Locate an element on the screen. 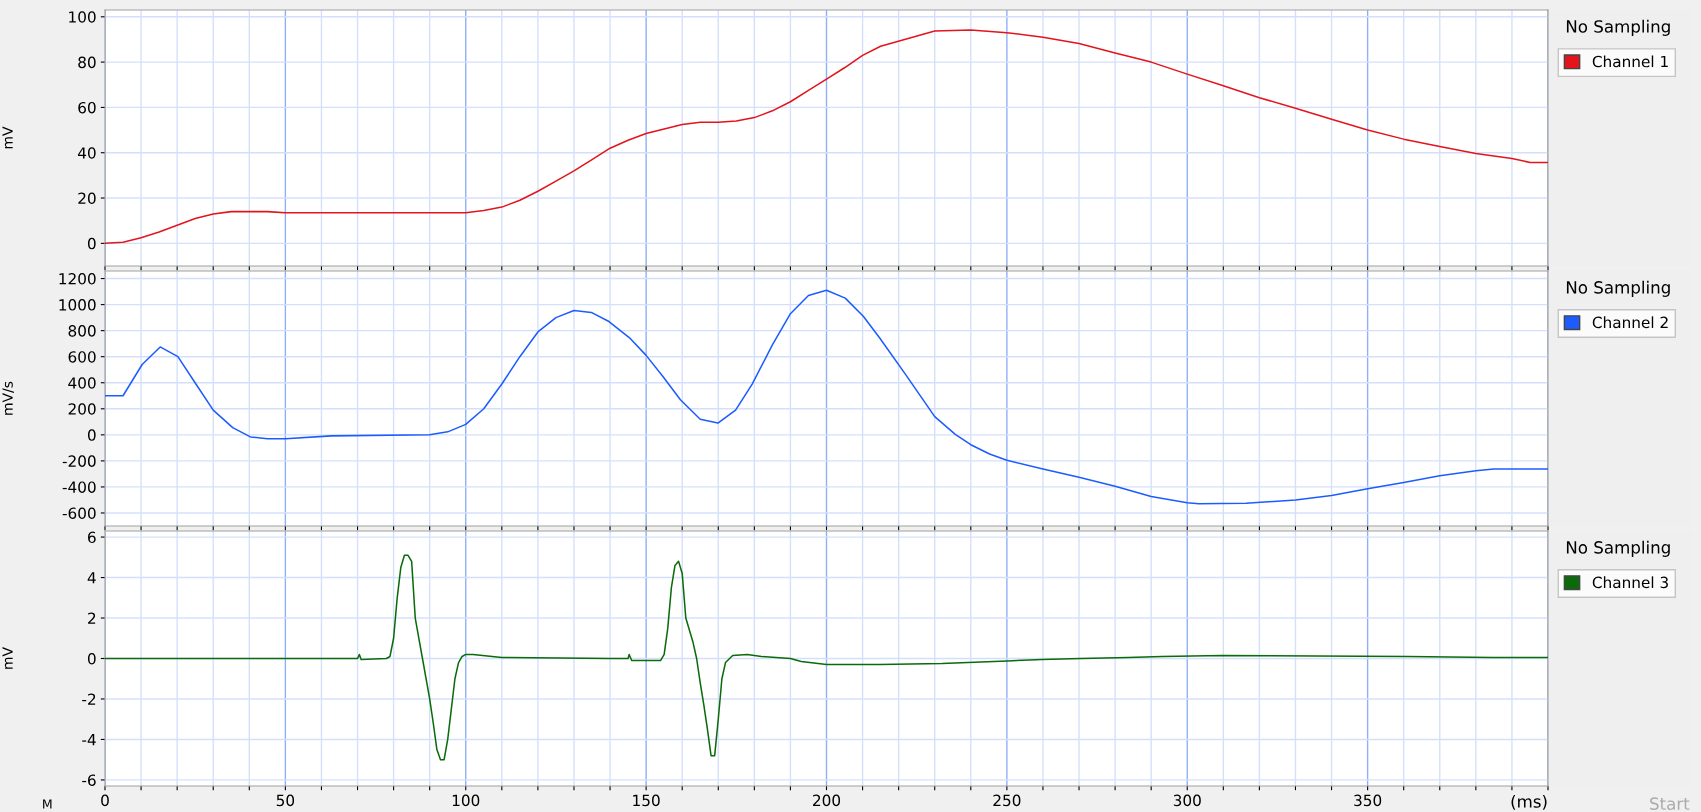 This screenshot has height=812, width=1701. y-tick-label: -2 is located at coordinates (89, 699).